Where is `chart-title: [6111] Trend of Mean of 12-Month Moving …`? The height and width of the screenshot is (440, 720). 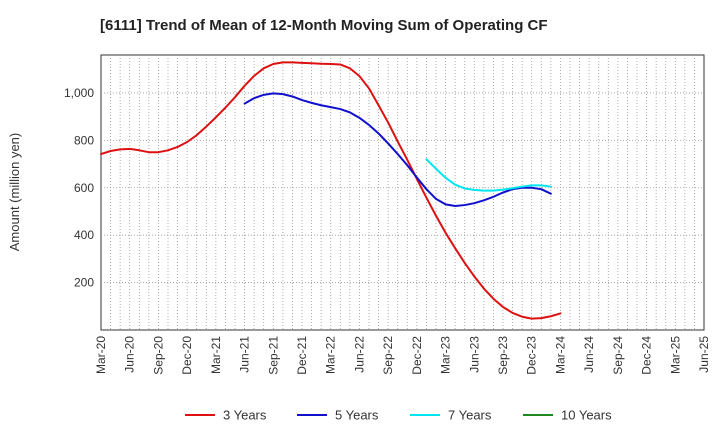
chart-title: [6111] Trend of Mean of 12-Month Moving … is located at coordinates (324, 25).